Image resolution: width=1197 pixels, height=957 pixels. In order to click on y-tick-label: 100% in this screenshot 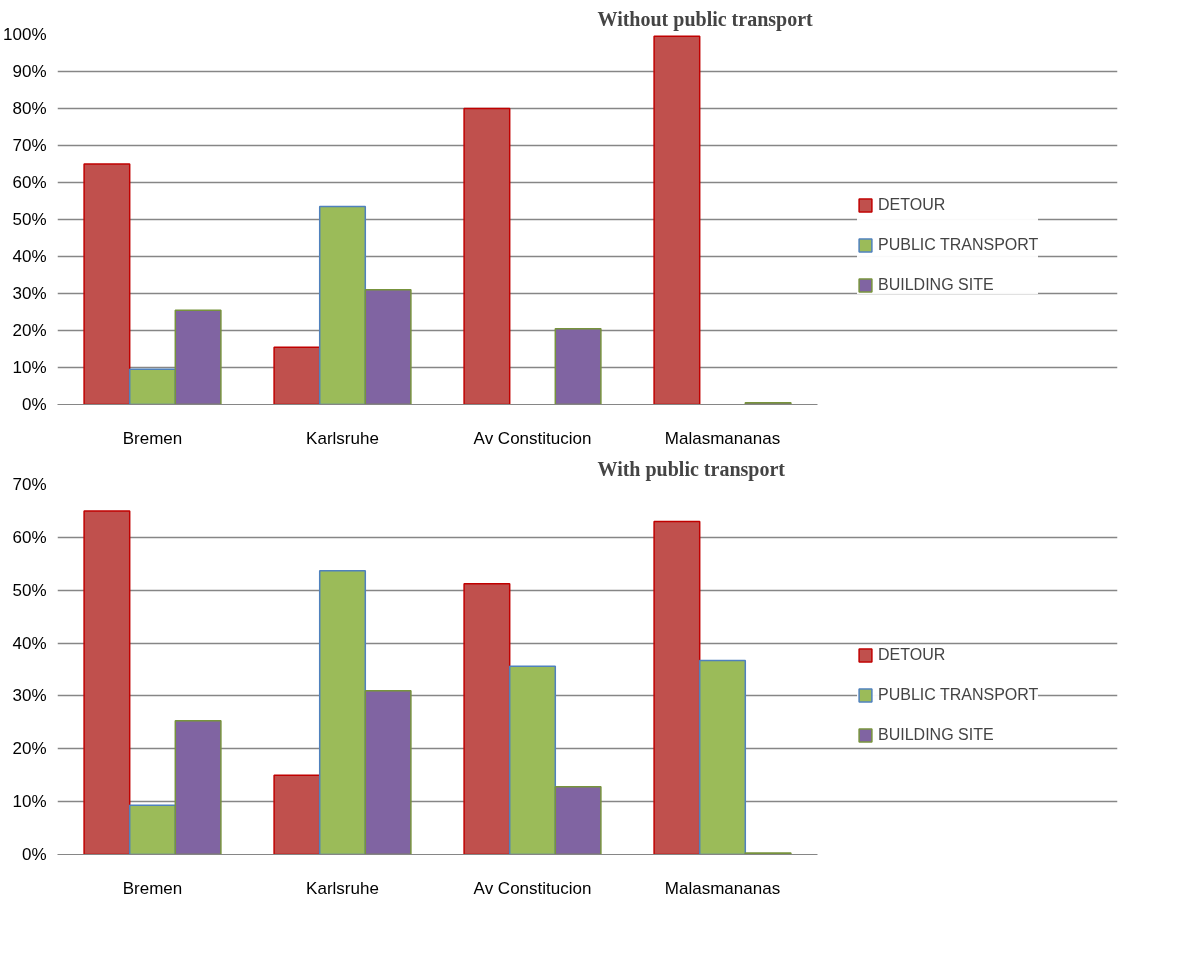, I will do `click(25, 34)`.